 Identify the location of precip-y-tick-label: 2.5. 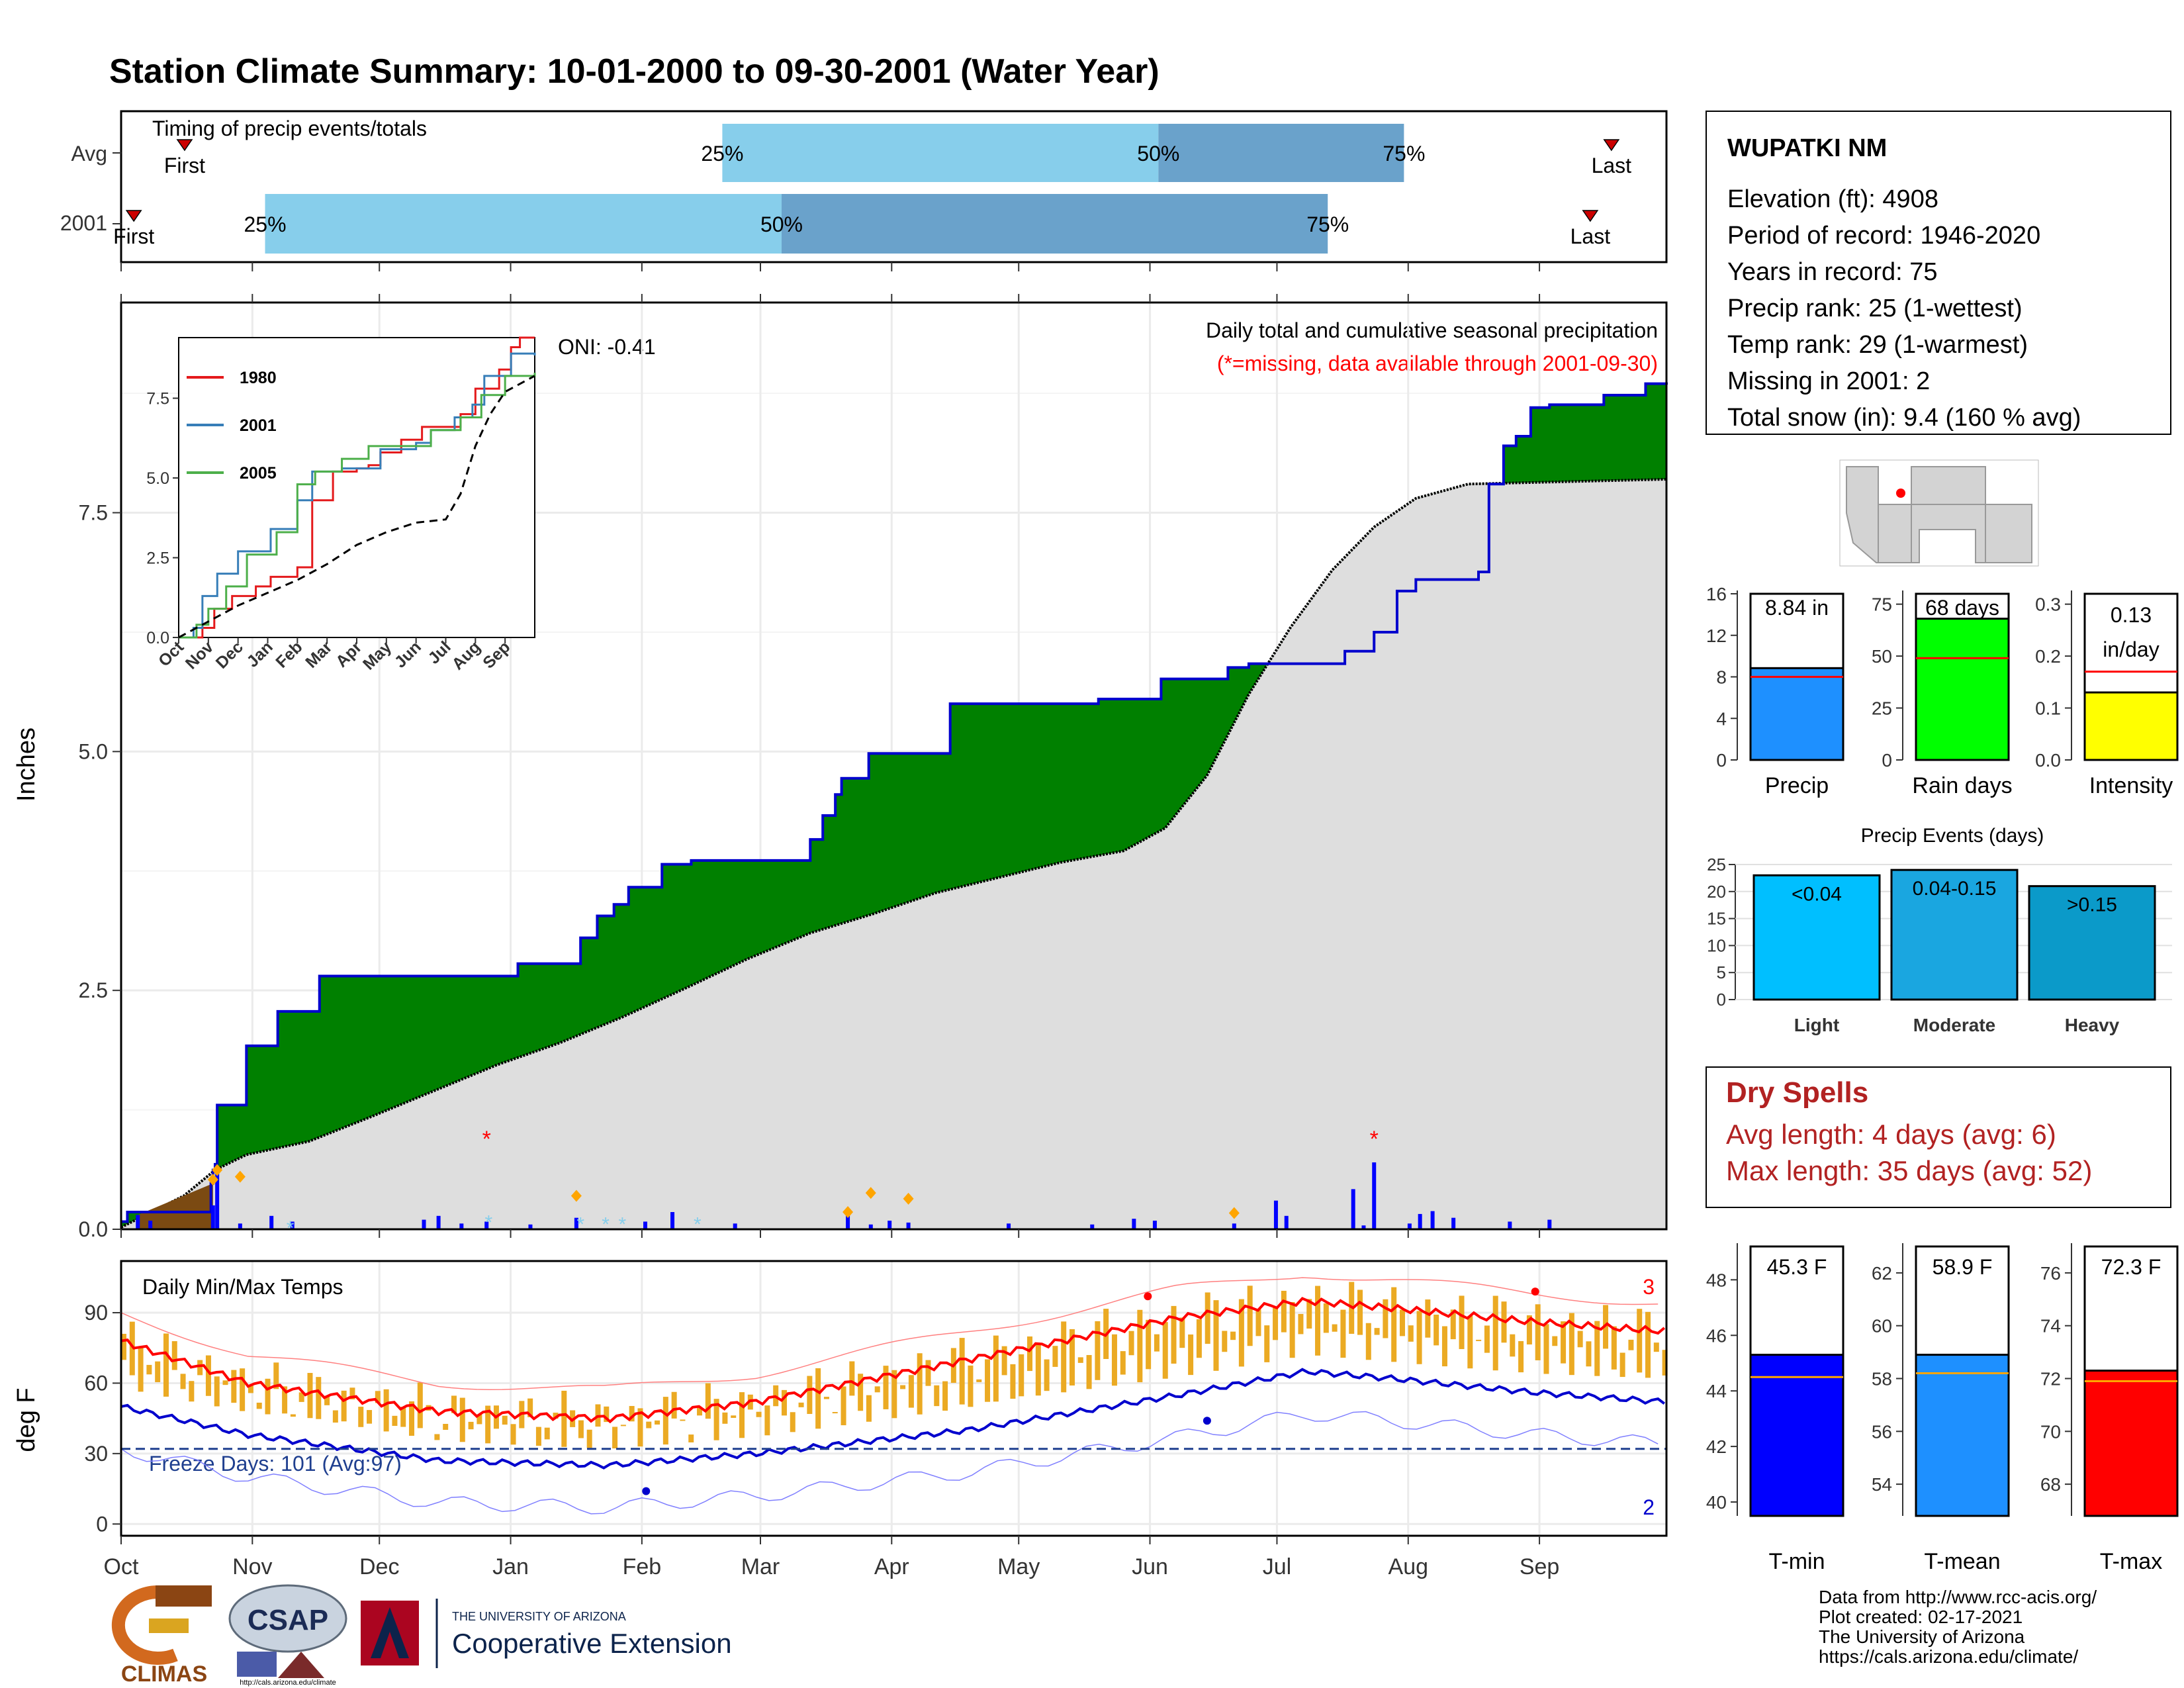
(93, 990).